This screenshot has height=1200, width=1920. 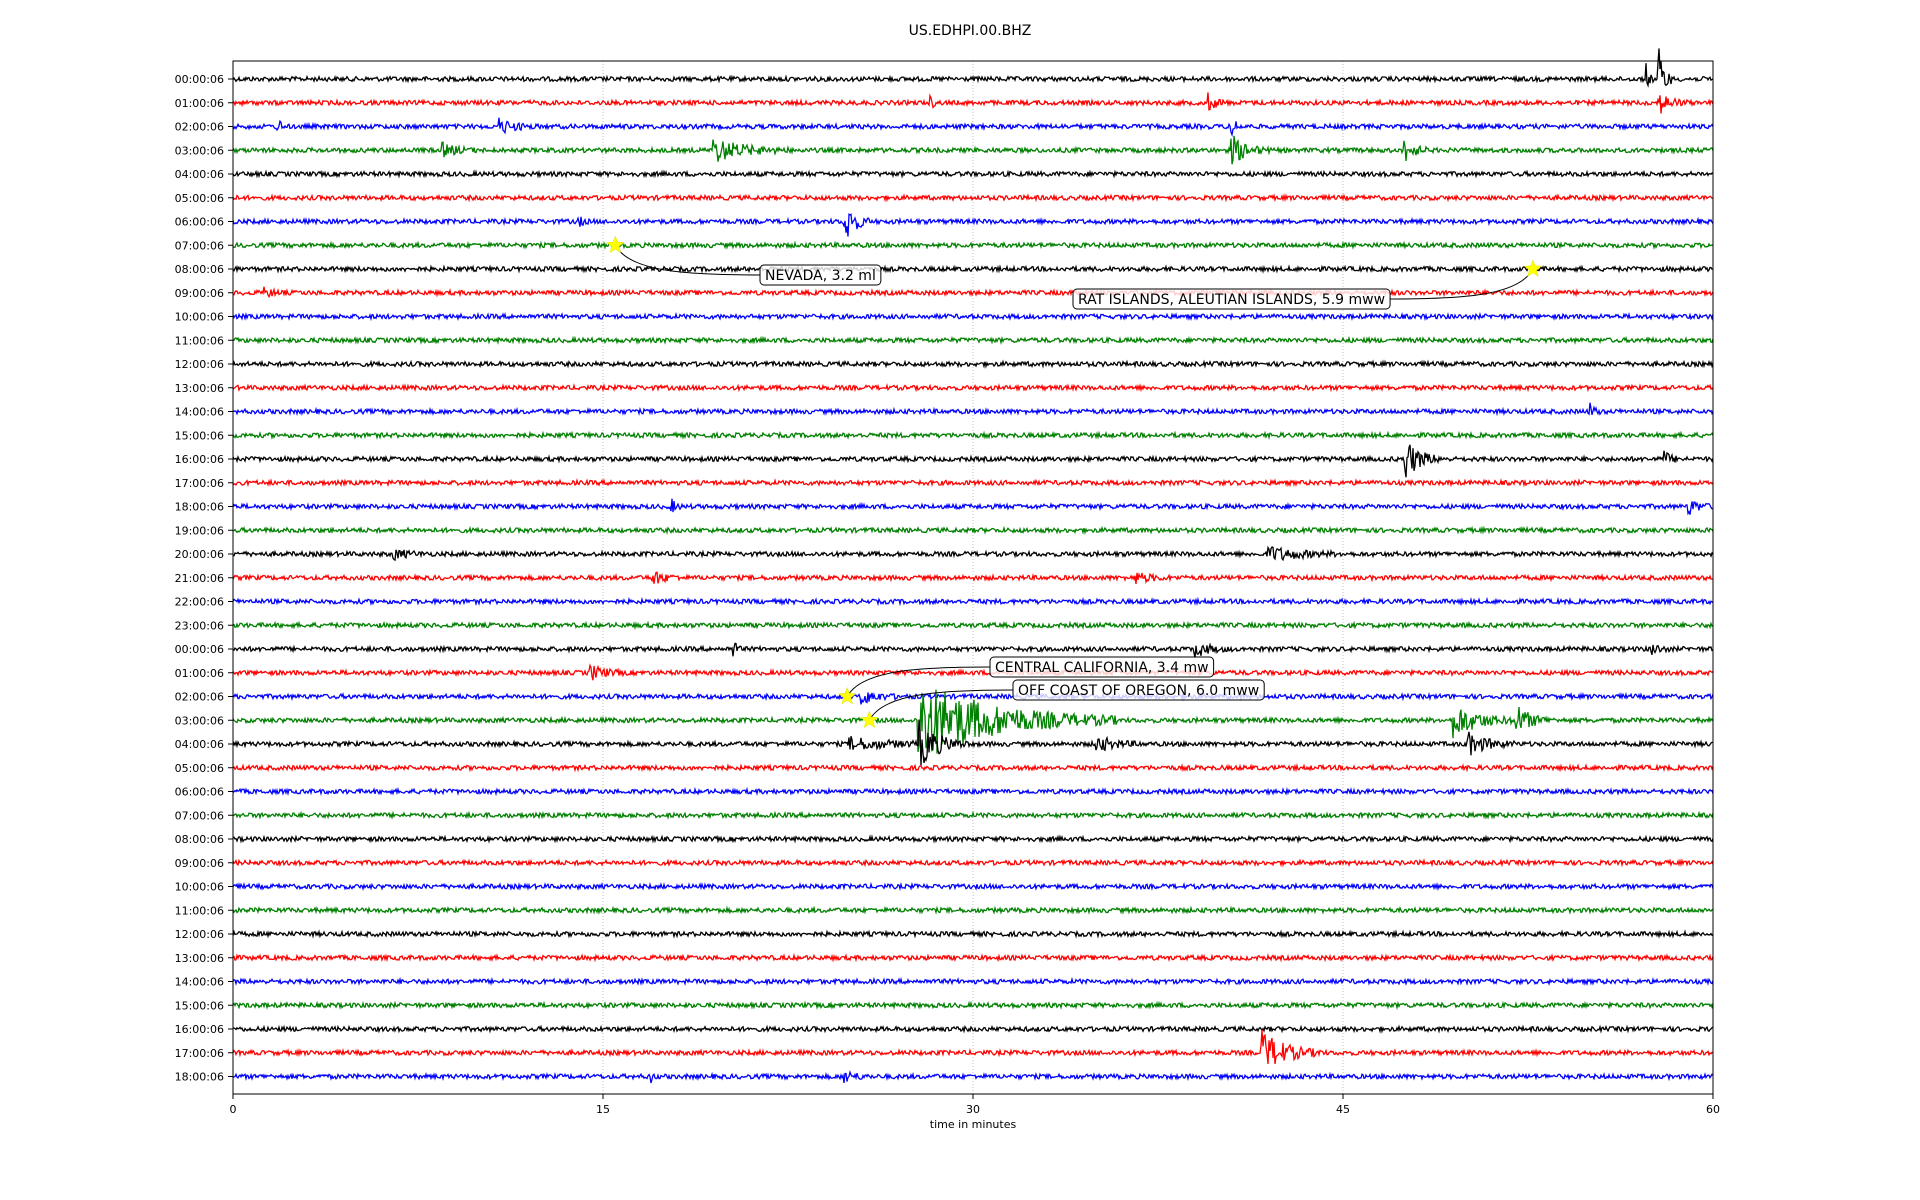 What do you see at coordinates (970, 31) in the screenshot?
I see `chart-title: US.EDHPI.00.BHZ` at bounding box center [970, 31].